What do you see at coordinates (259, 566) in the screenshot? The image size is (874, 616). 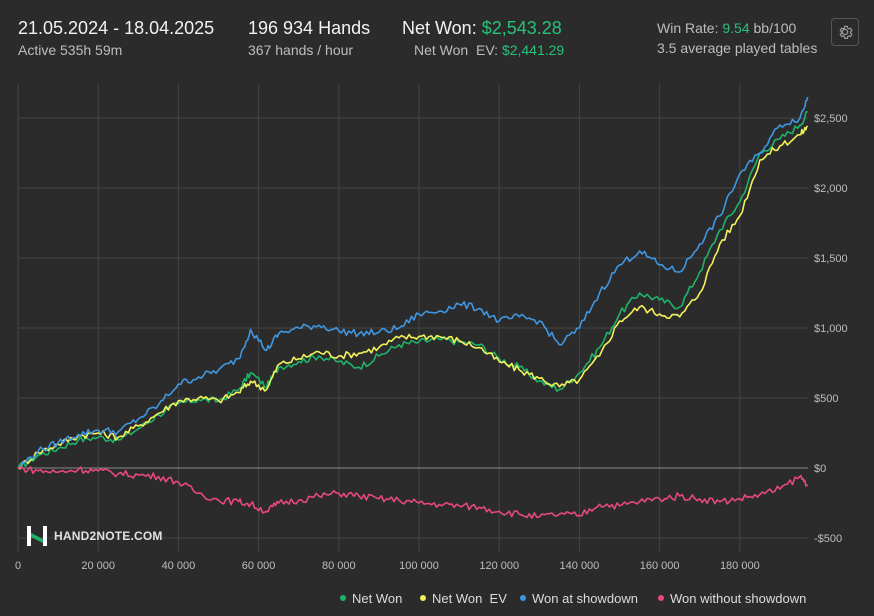 I see `x-tick-label: 60 000` at bounding box center [259, 566].